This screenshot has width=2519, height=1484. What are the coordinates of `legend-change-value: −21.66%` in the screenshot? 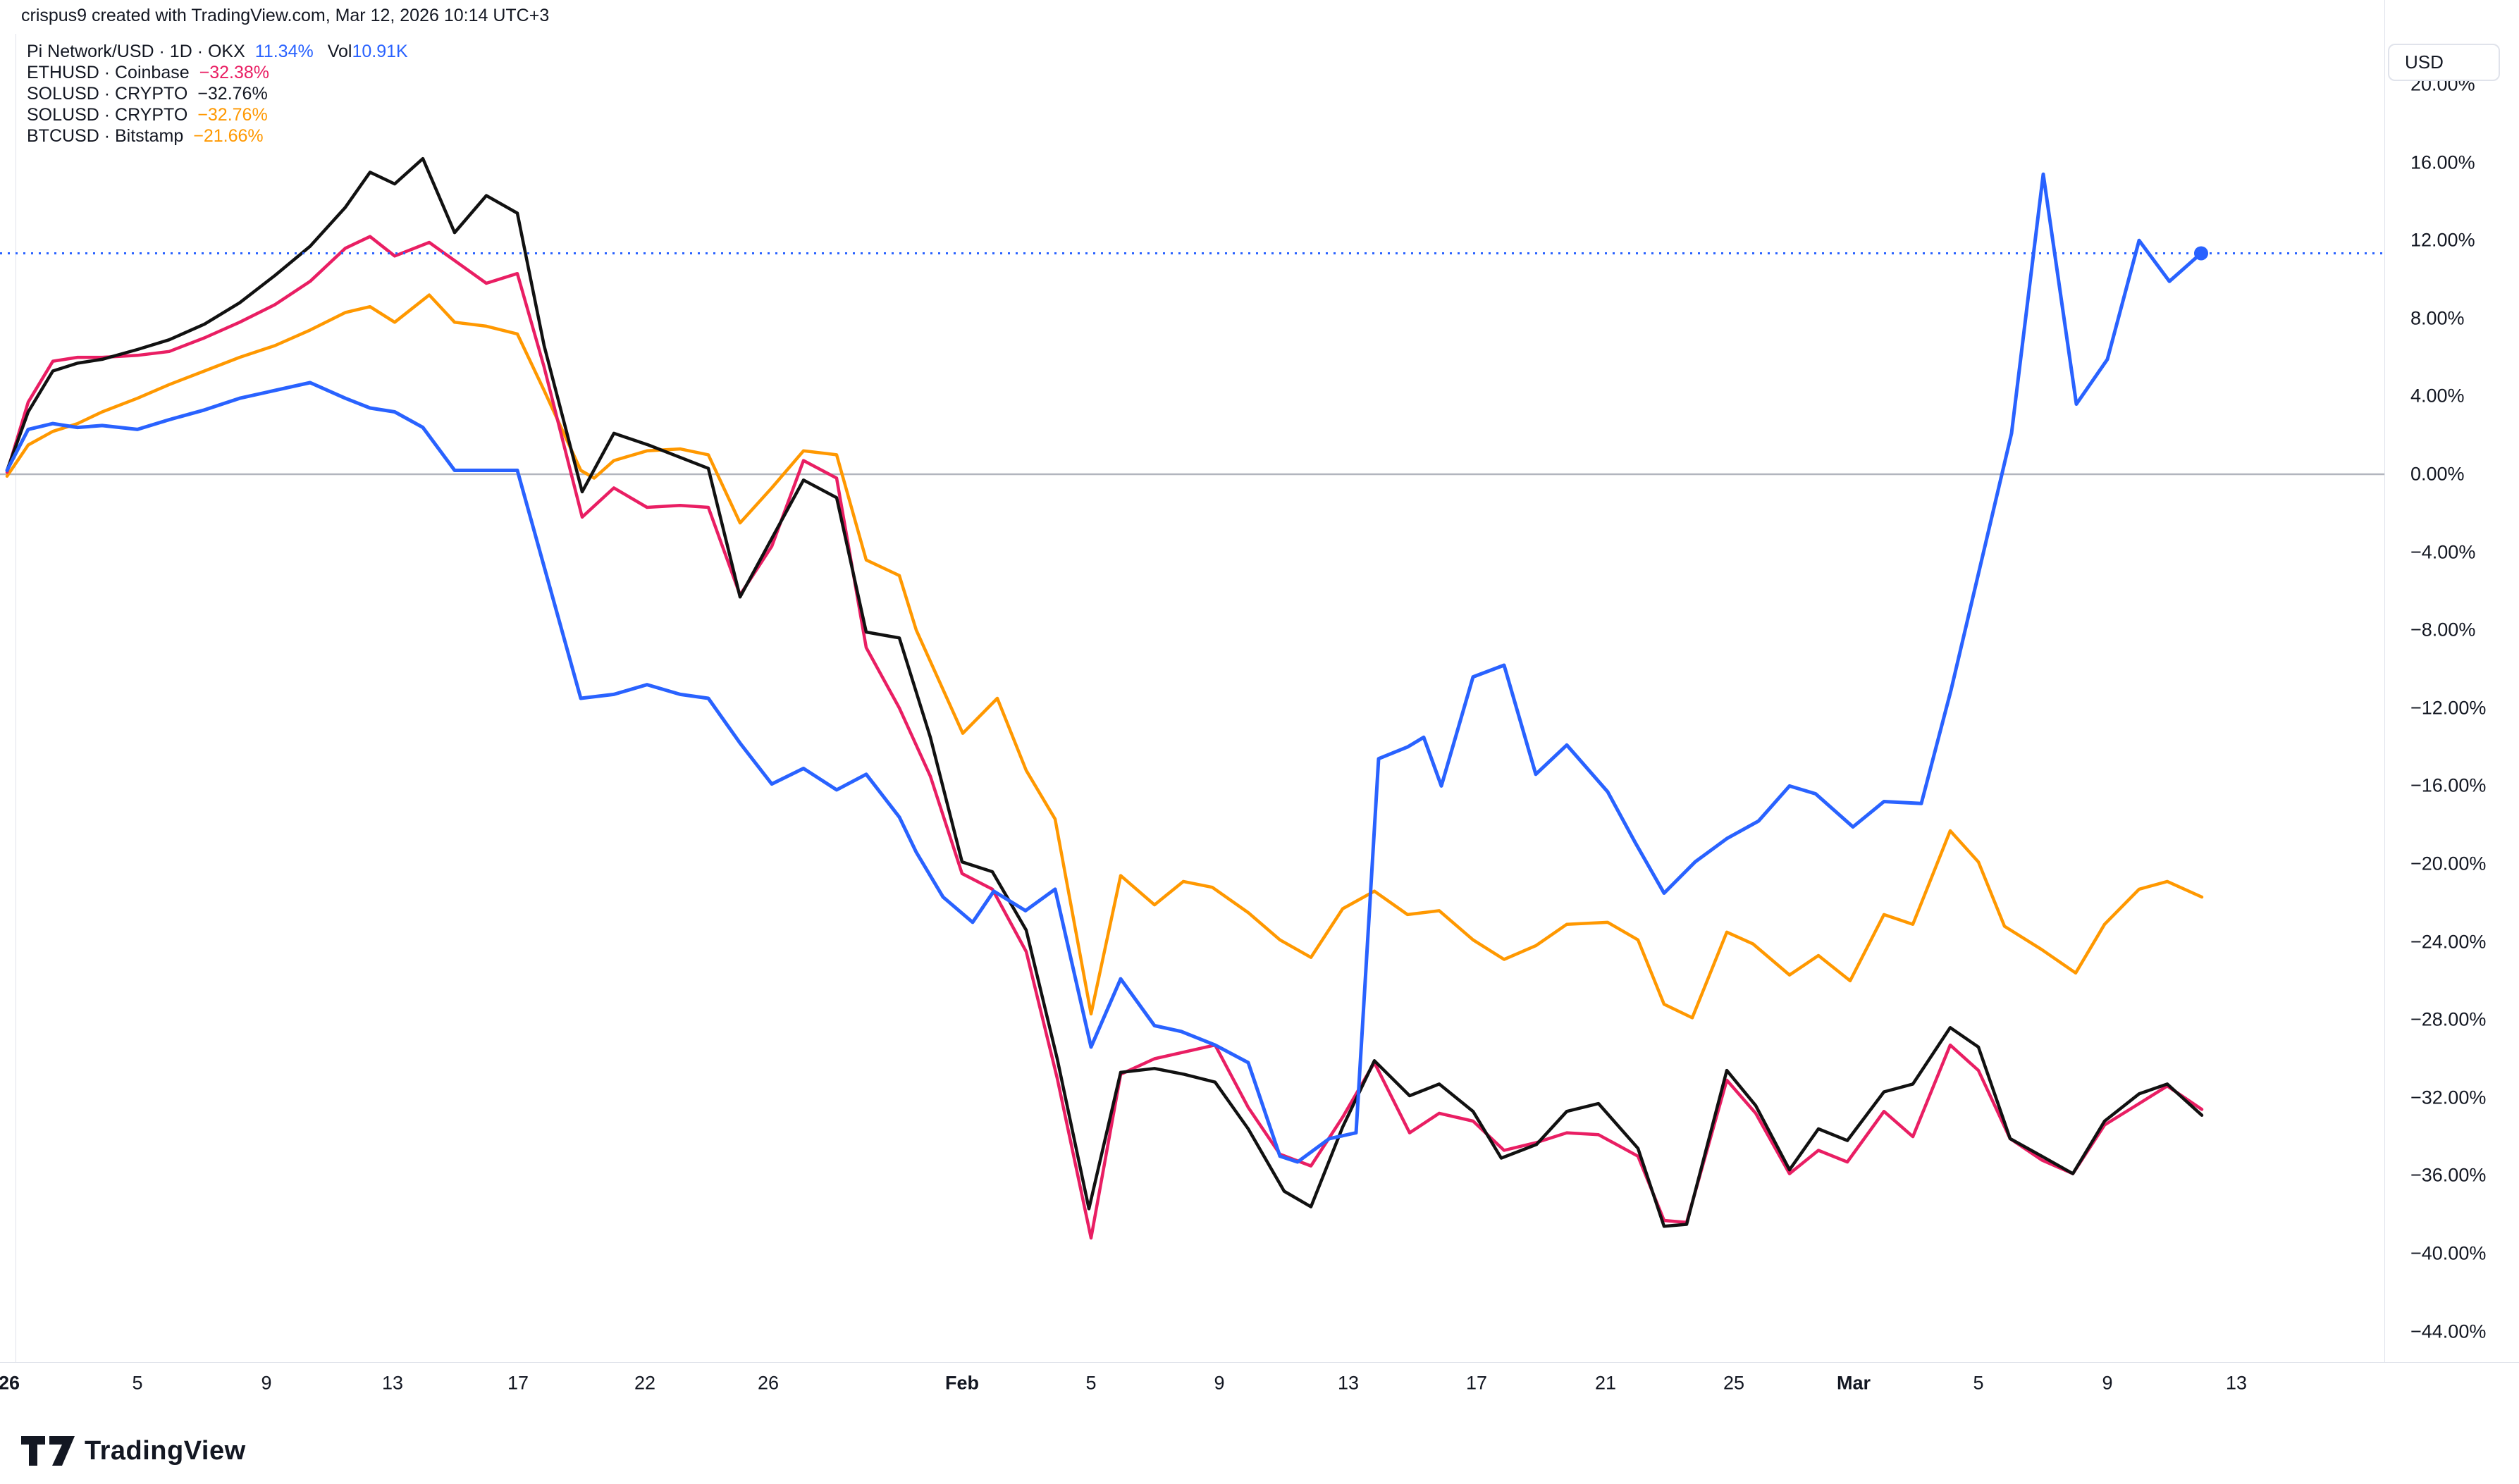 It's located at (228, 136).